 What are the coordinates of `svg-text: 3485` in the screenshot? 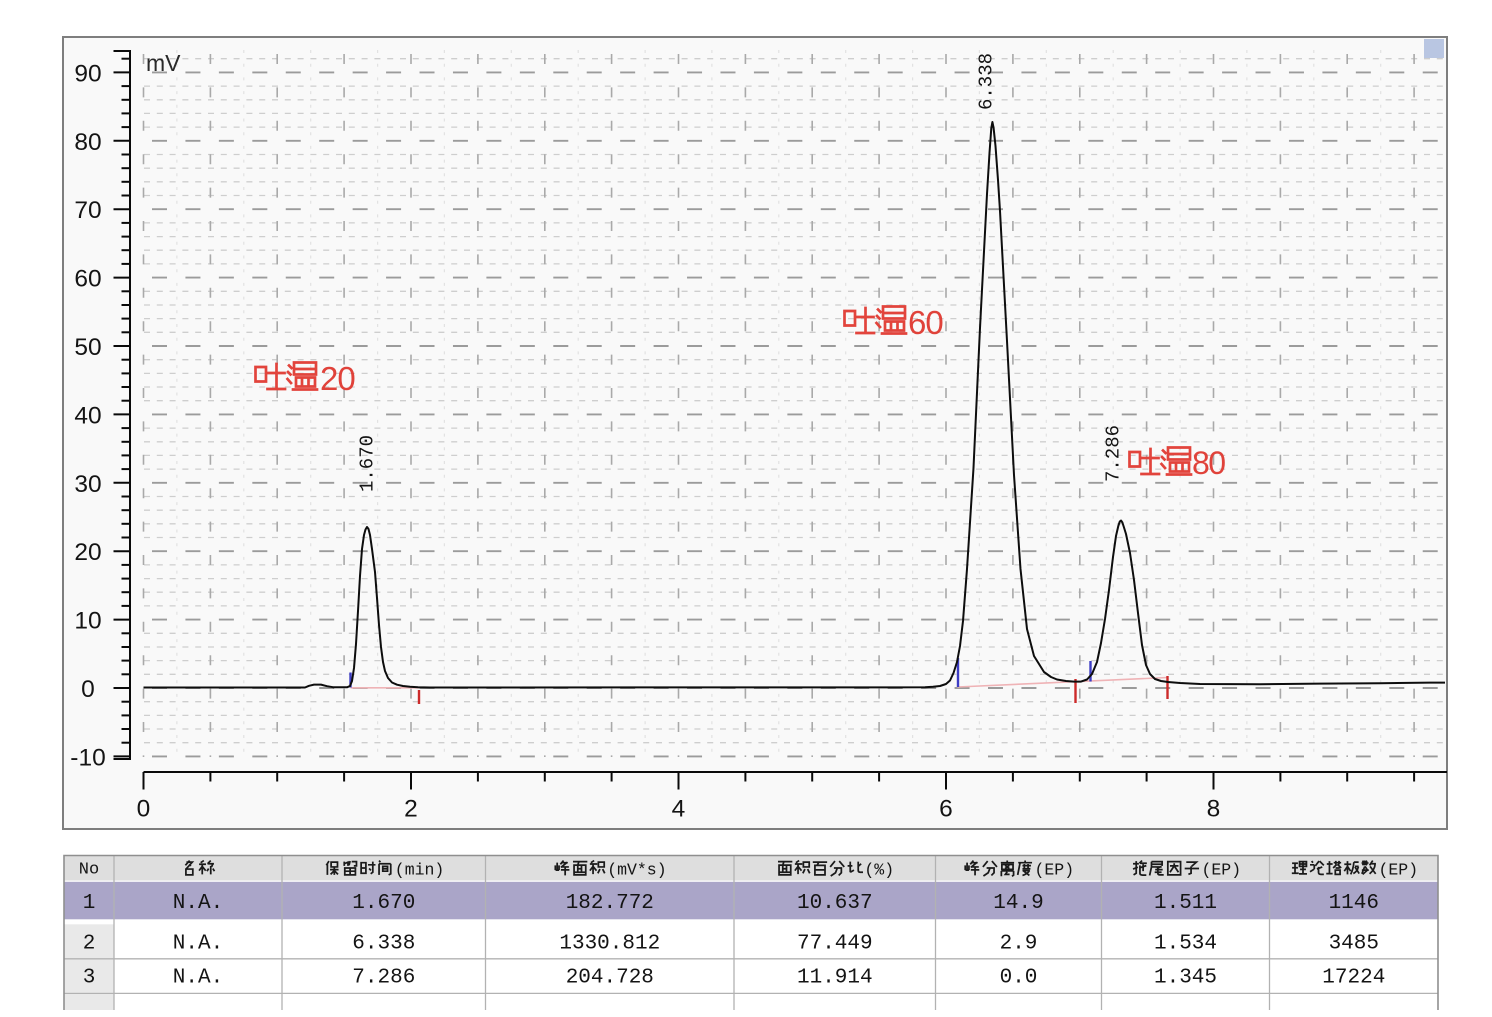 It's located at (1354, 943).